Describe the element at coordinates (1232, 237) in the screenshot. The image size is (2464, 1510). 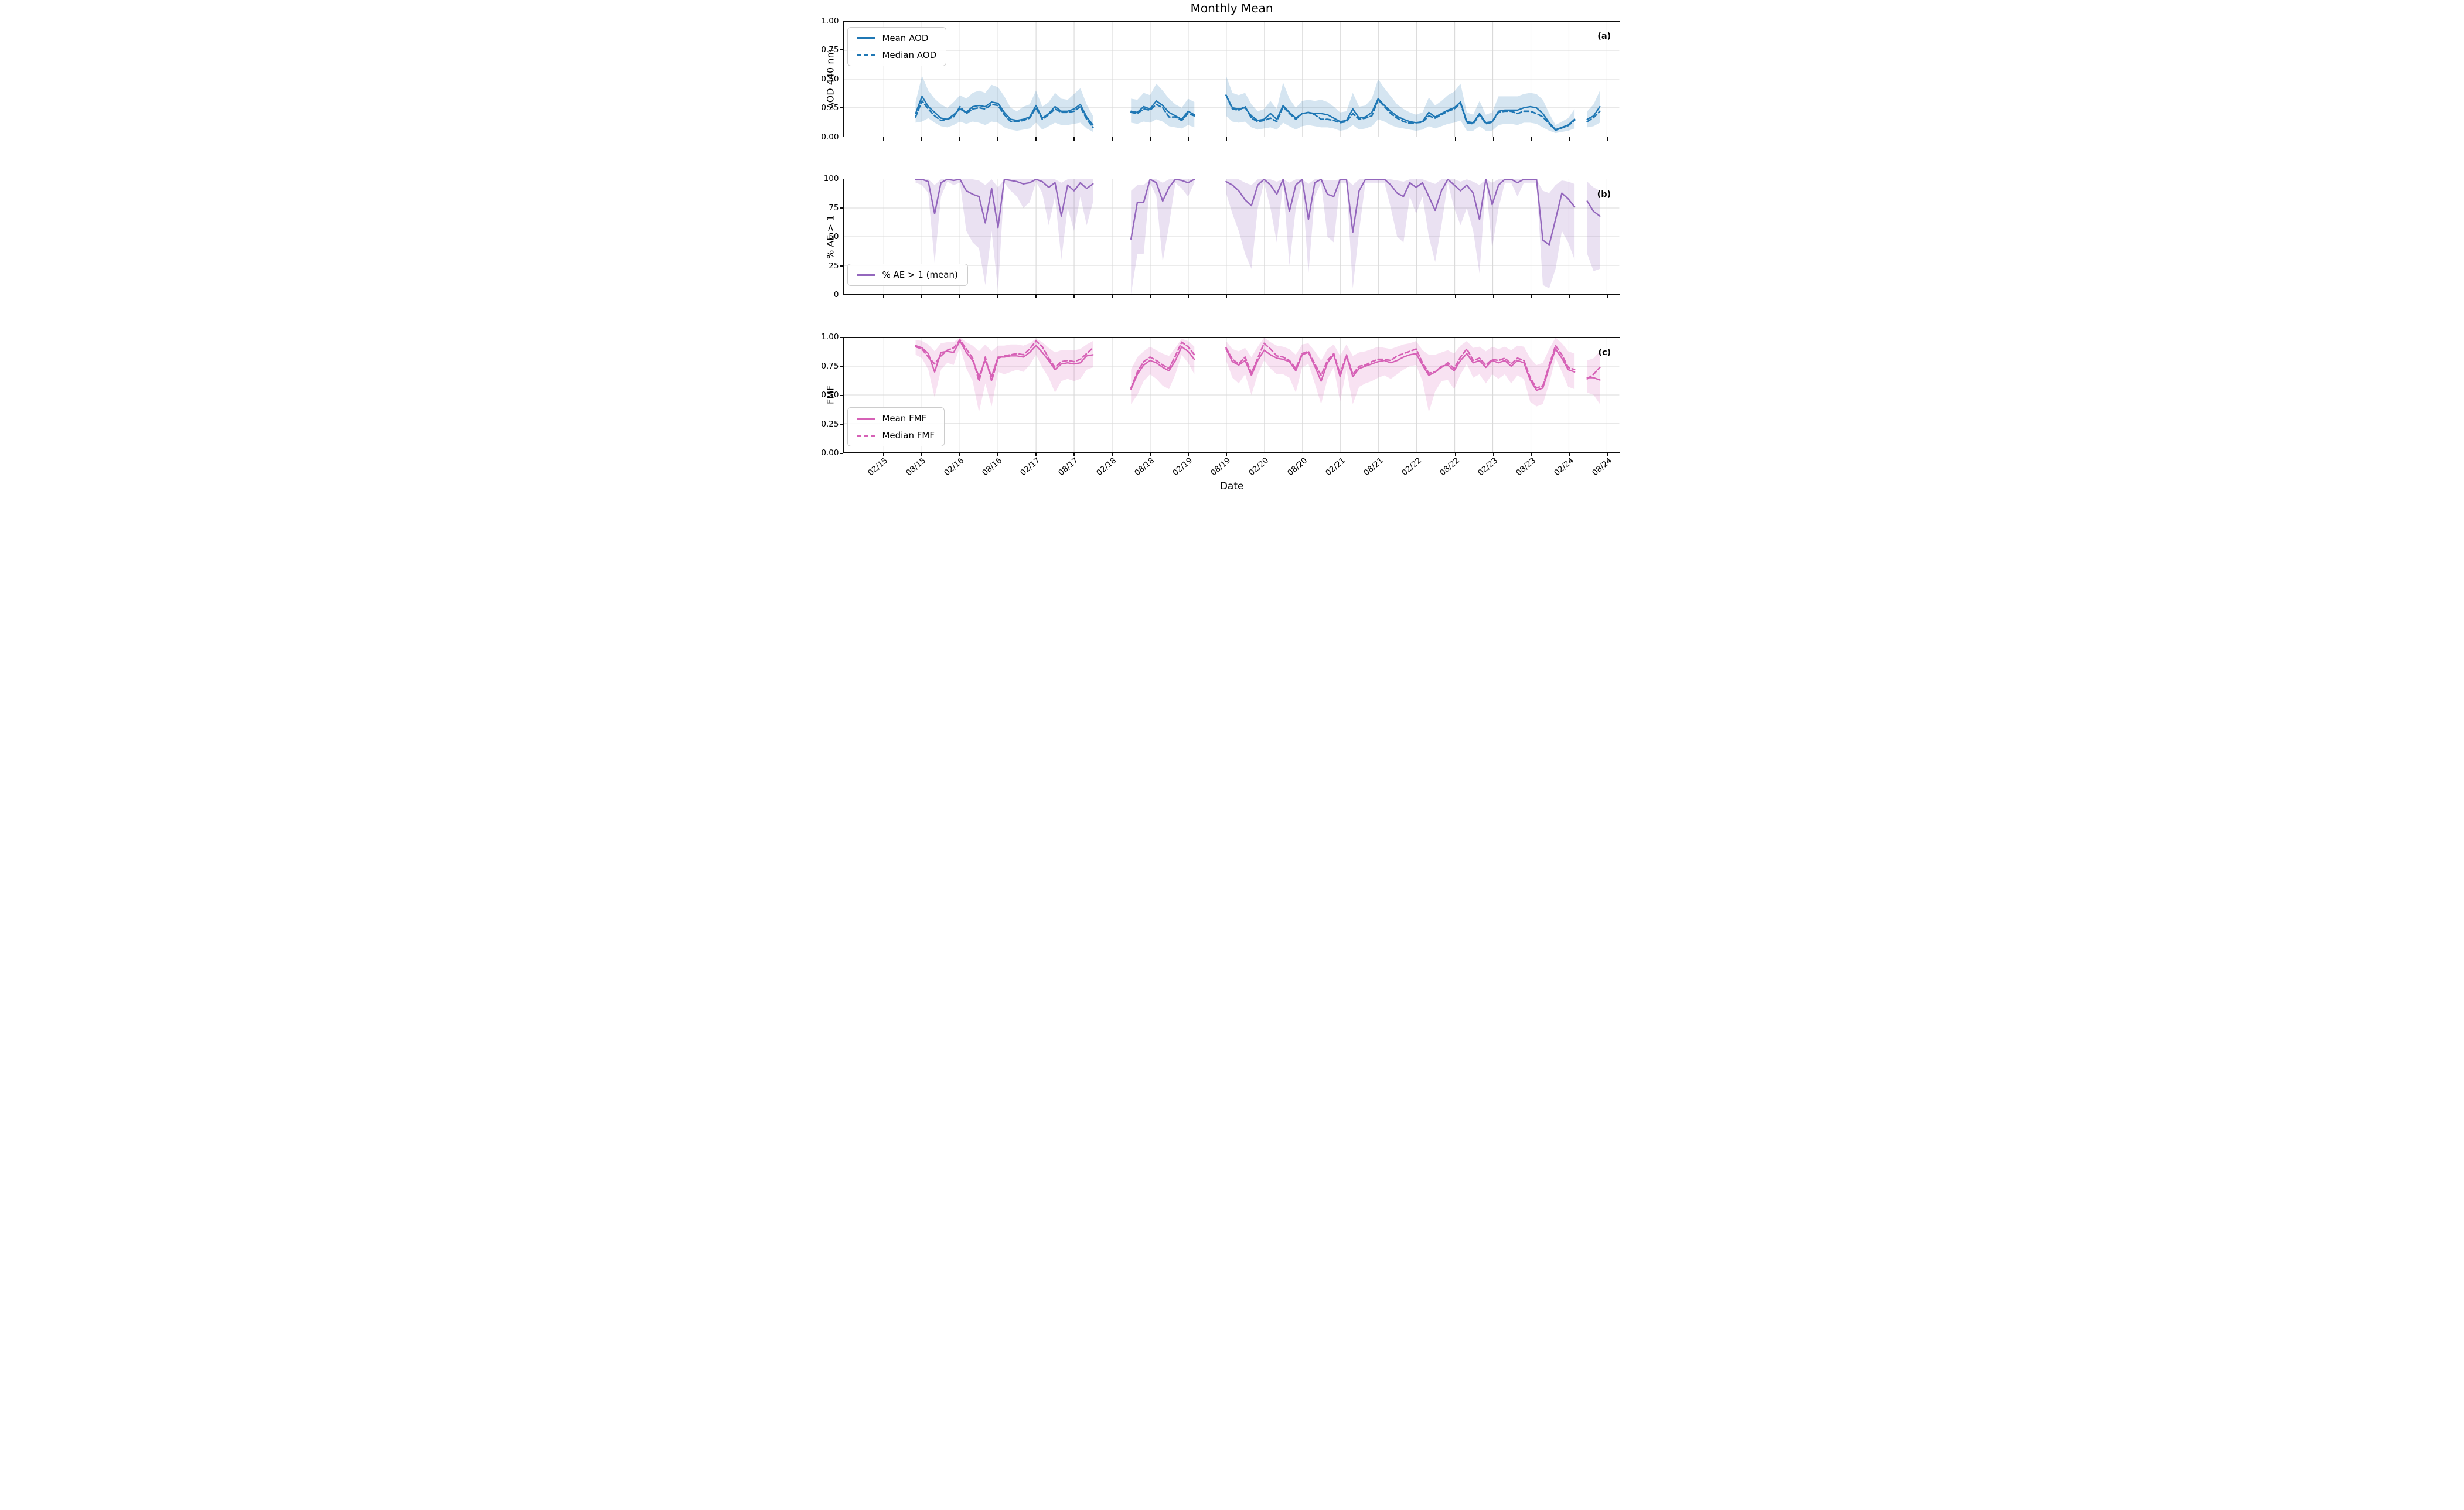
I see `panel-ae-plot` at that location.